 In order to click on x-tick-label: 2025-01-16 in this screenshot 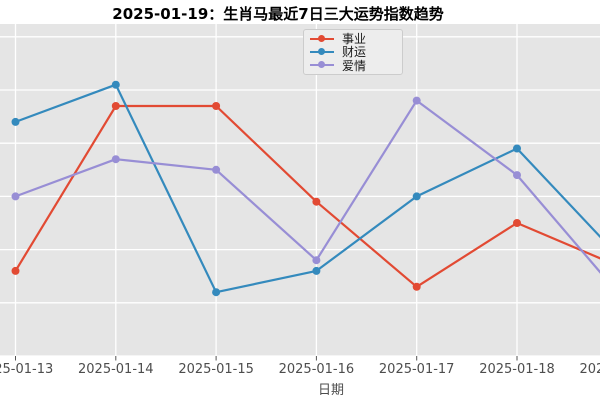, I will do `click(316, 369)`.